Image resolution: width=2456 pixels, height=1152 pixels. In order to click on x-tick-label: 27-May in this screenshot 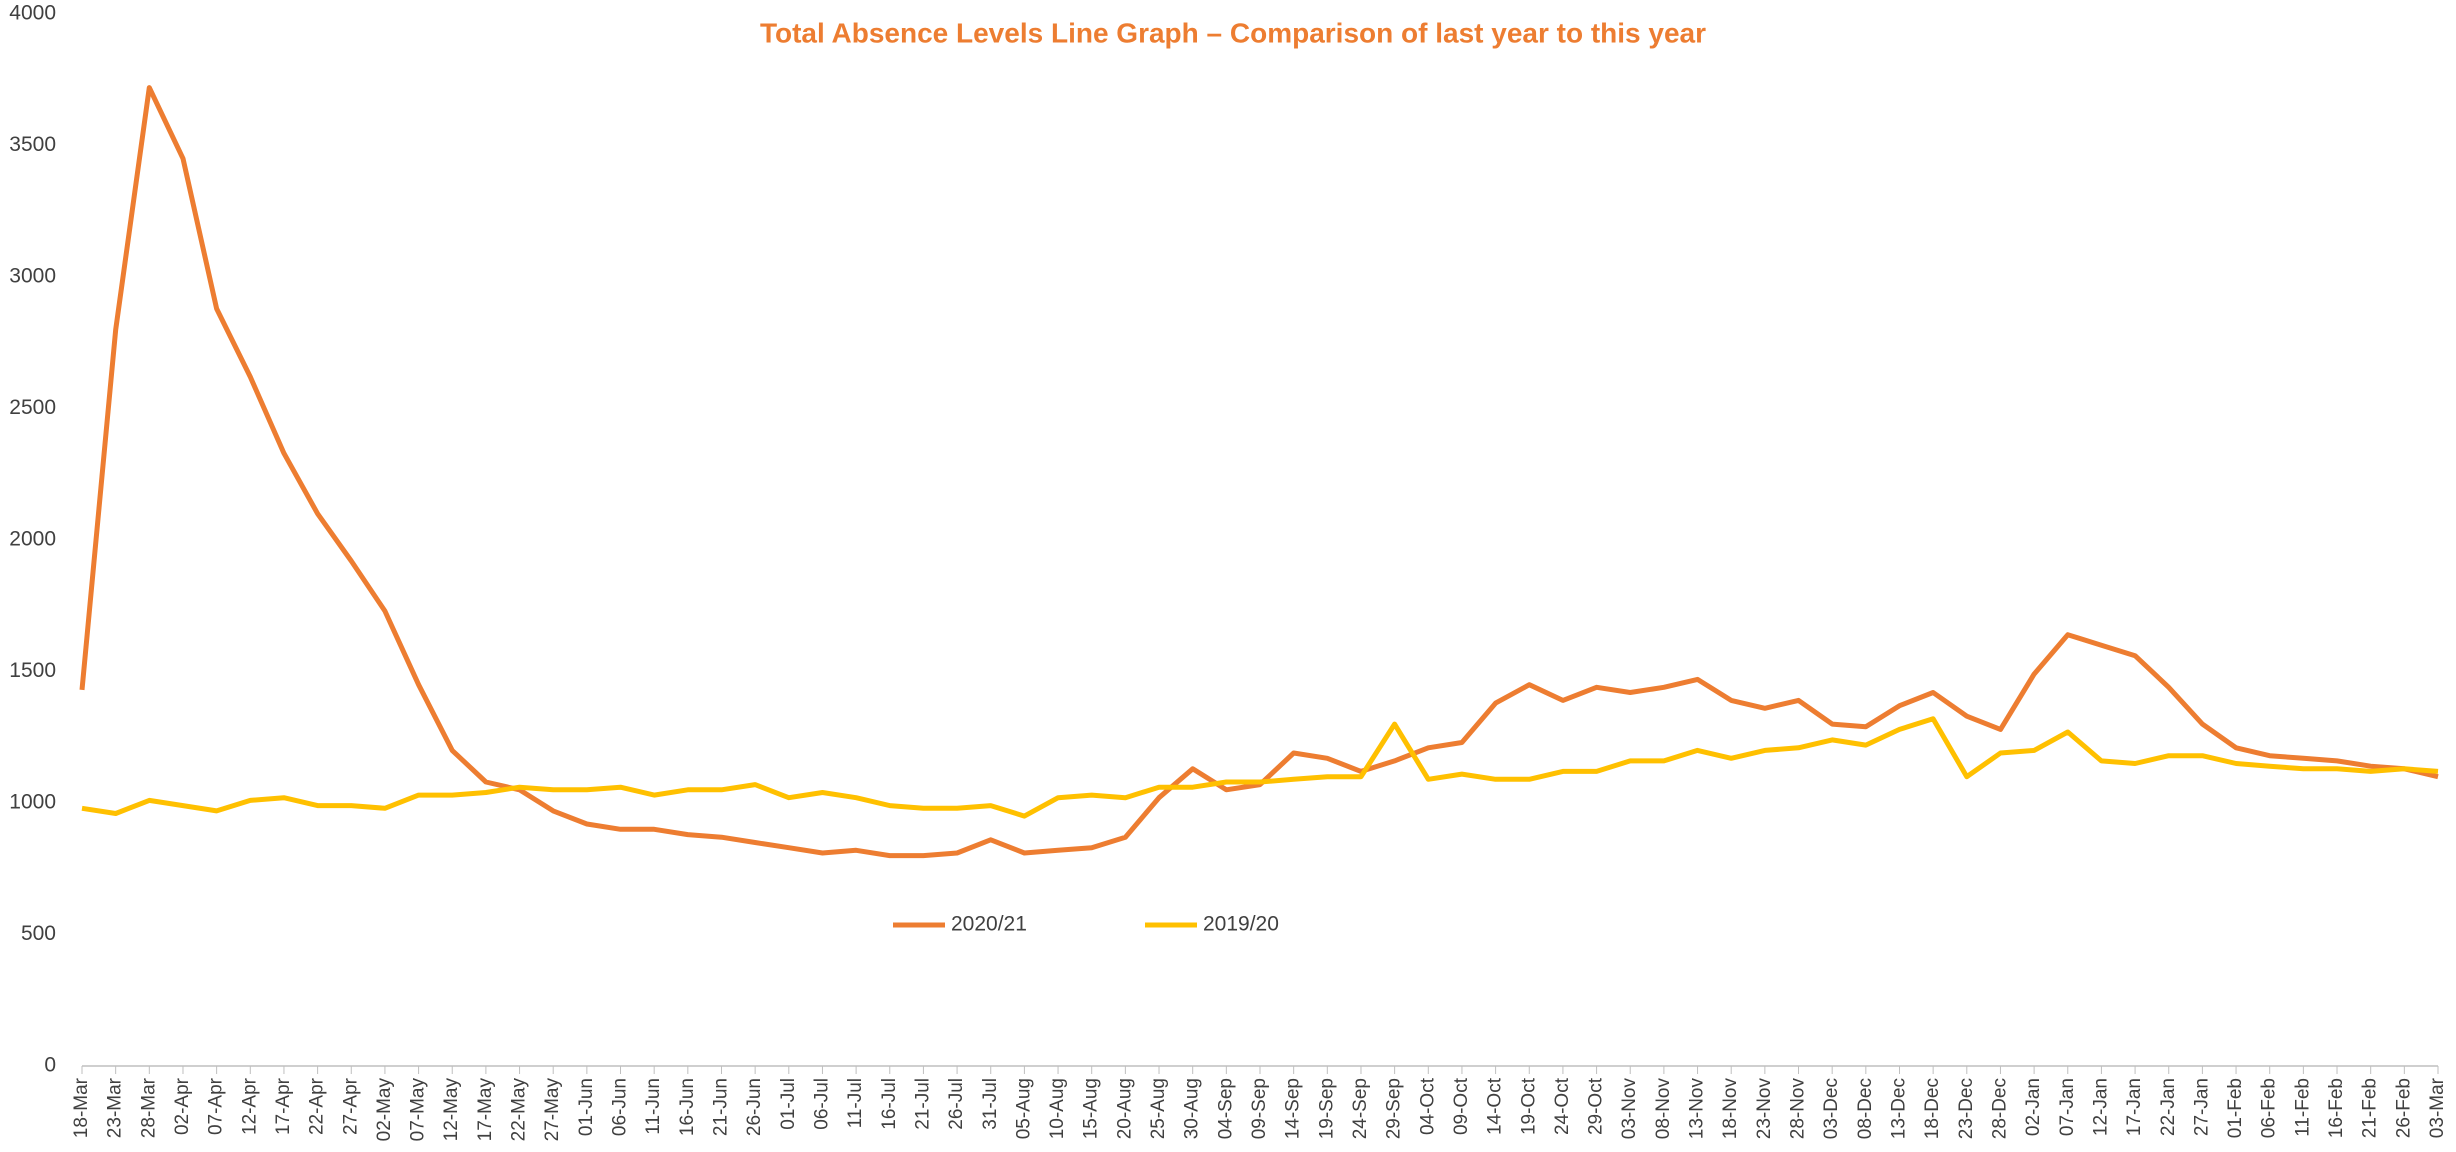, I will do `click(552, 1110)`.